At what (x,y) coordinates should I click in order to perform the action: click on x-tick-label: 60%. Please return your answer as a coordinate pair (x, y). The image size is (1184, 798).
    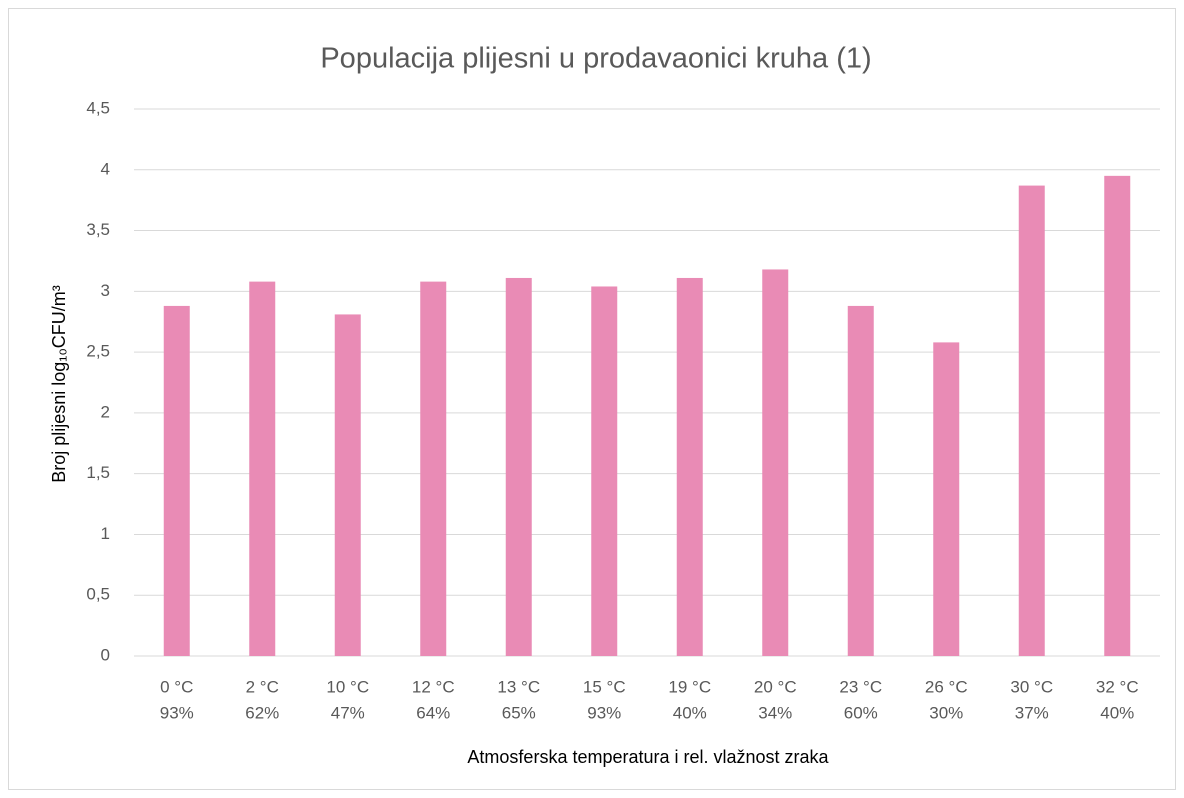
    Looking at the image, I should click on (861, 712).